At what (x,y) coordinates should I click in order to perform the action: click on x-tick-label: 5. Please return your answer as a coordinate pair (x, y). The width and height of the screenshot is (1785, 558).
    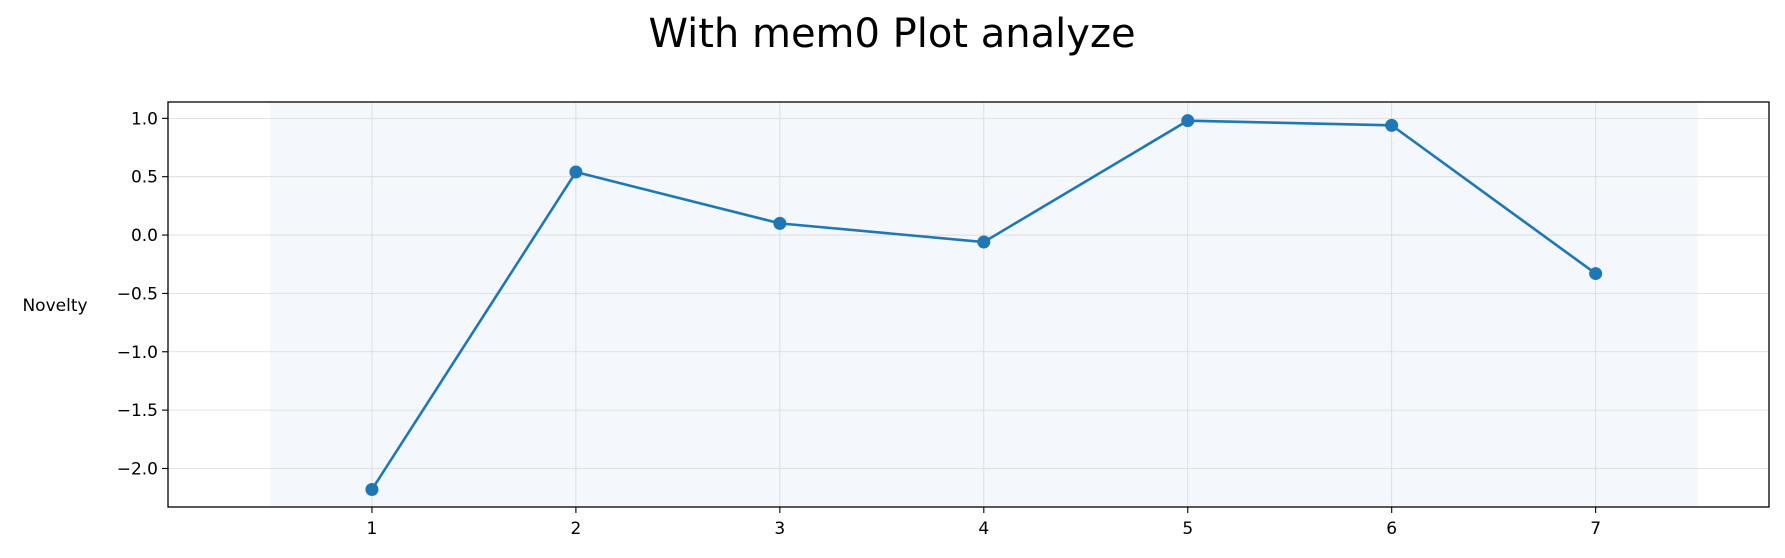
    Looking at the image, I should click on (1187, 529).